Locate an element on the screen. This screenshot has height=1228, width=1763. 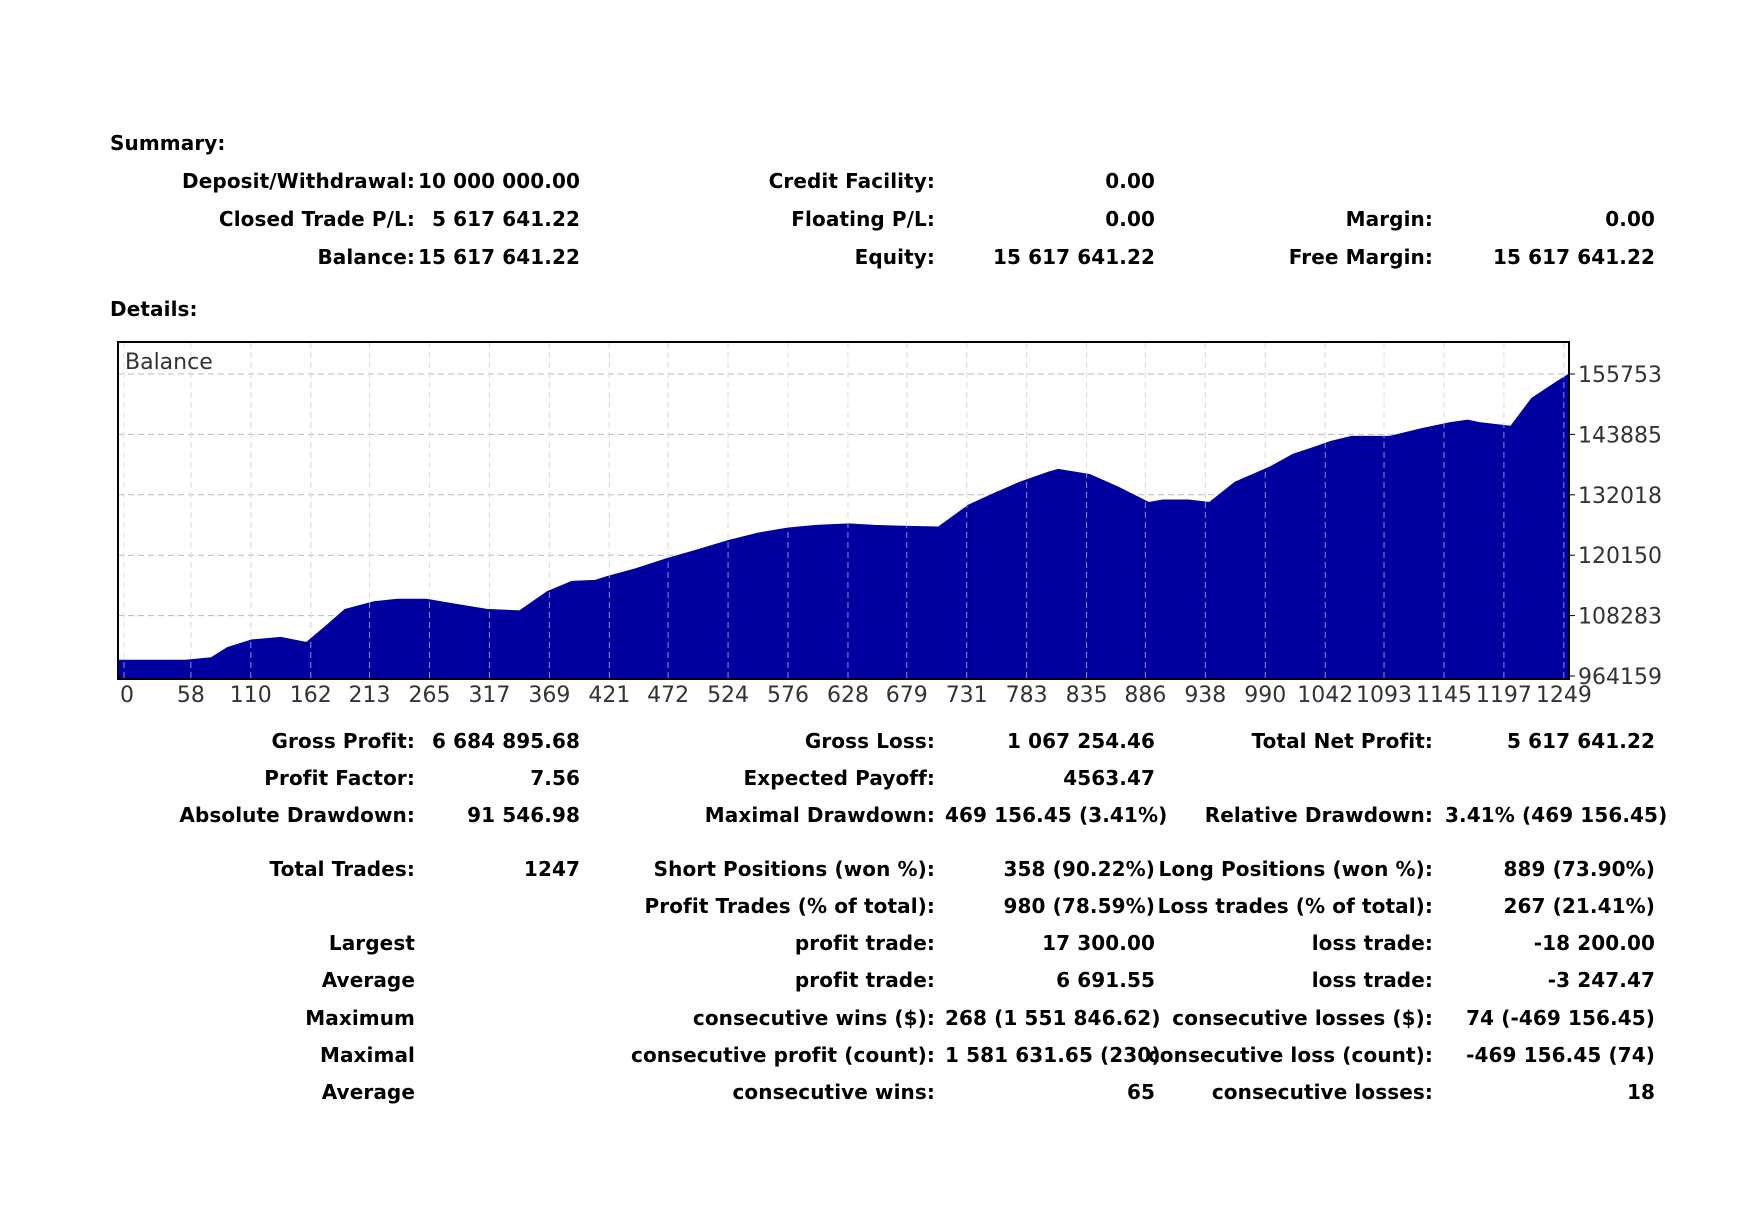
average-consec-label: Average is located at coordinates (368, 1092).